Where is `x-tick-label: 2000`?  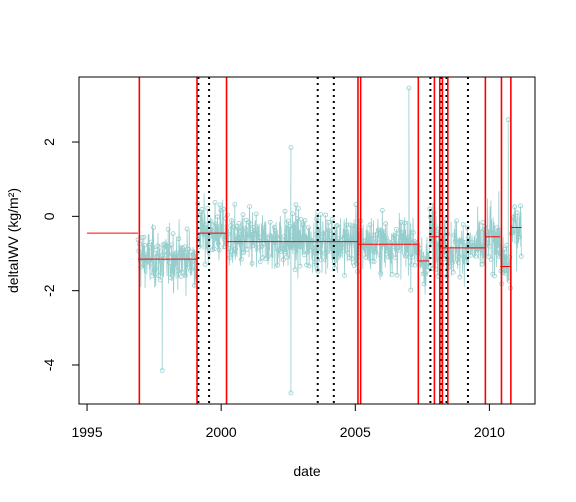
x-tick-label: 2000 is located at coordinates (221, 432).